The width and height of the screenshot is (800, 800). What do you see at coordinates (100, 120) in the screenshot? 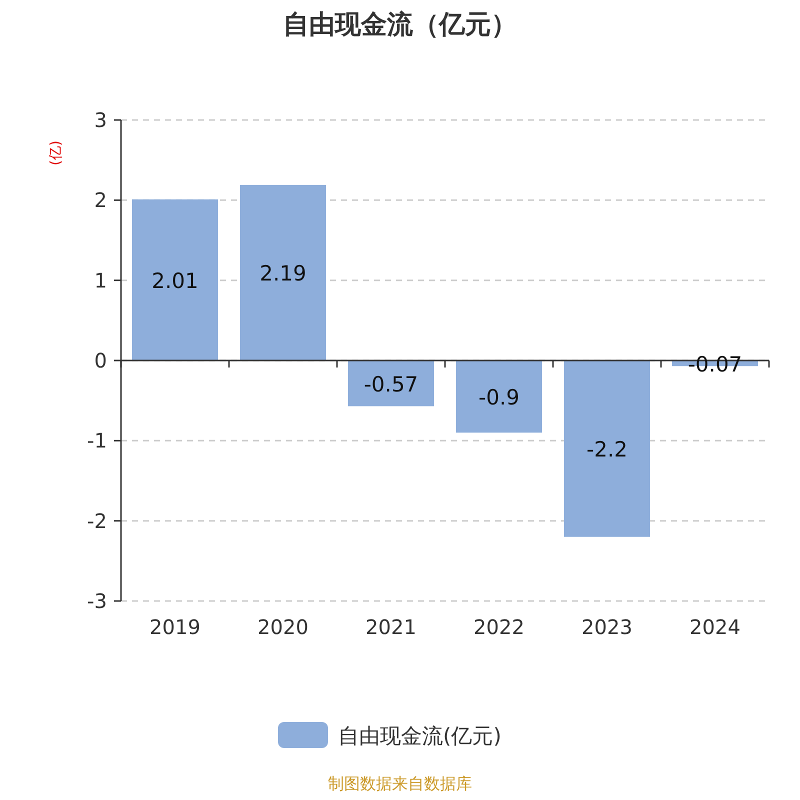
I see `y-tick-label: 3` at bounding box center [100, 120].